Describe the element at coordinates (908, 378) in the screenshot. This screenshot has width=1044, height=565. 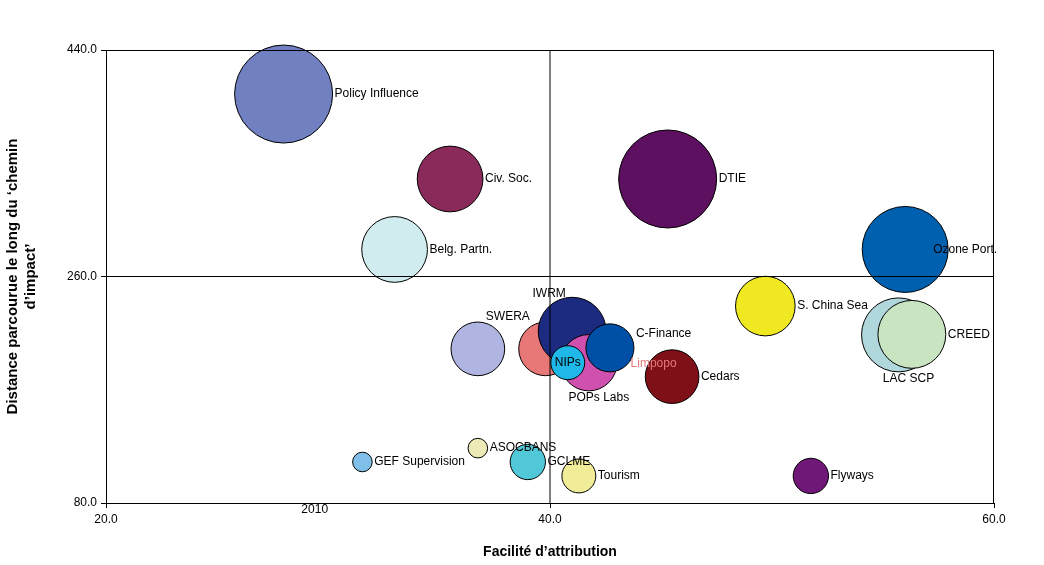
I see `series-label: LAC SCP` at that location.